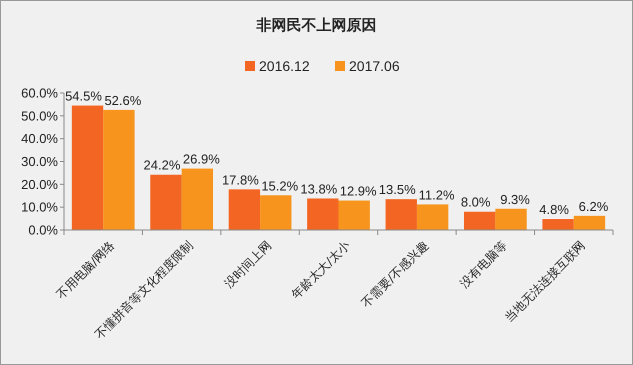 The height and width of the screenshot is (365, 633). Describe the element at coordinates (394, 274) in the screenshot. I see `x-tick-label: 不需要/不感兴趣` at that location.